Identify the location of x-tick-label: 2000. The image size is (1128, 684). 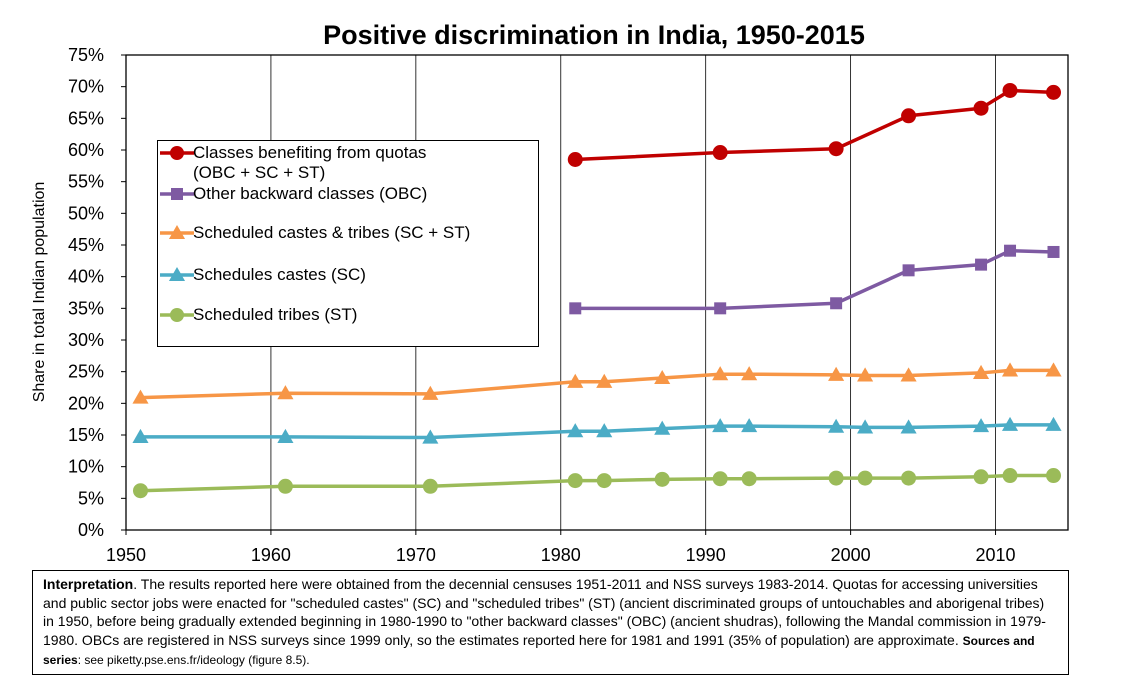
(851, 555).